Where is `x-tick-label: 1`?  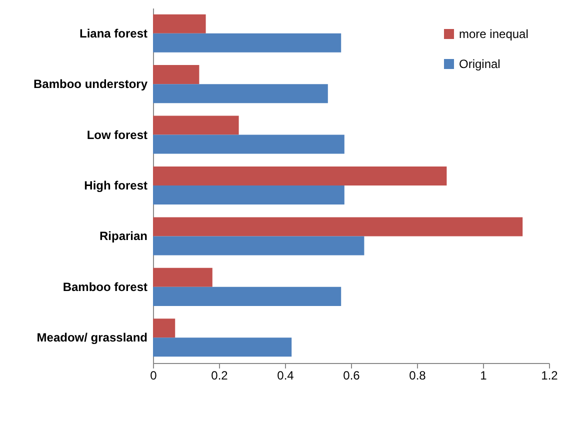 x-tick-label: 1 is located at coordinates (484, 375).